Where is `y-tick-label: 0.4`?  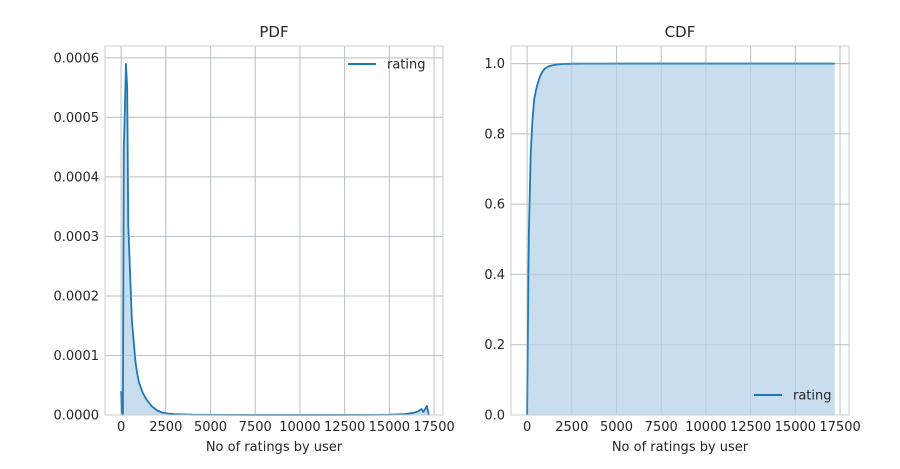 y-tick-label: 0.4 is located at coordinates (494, 275).